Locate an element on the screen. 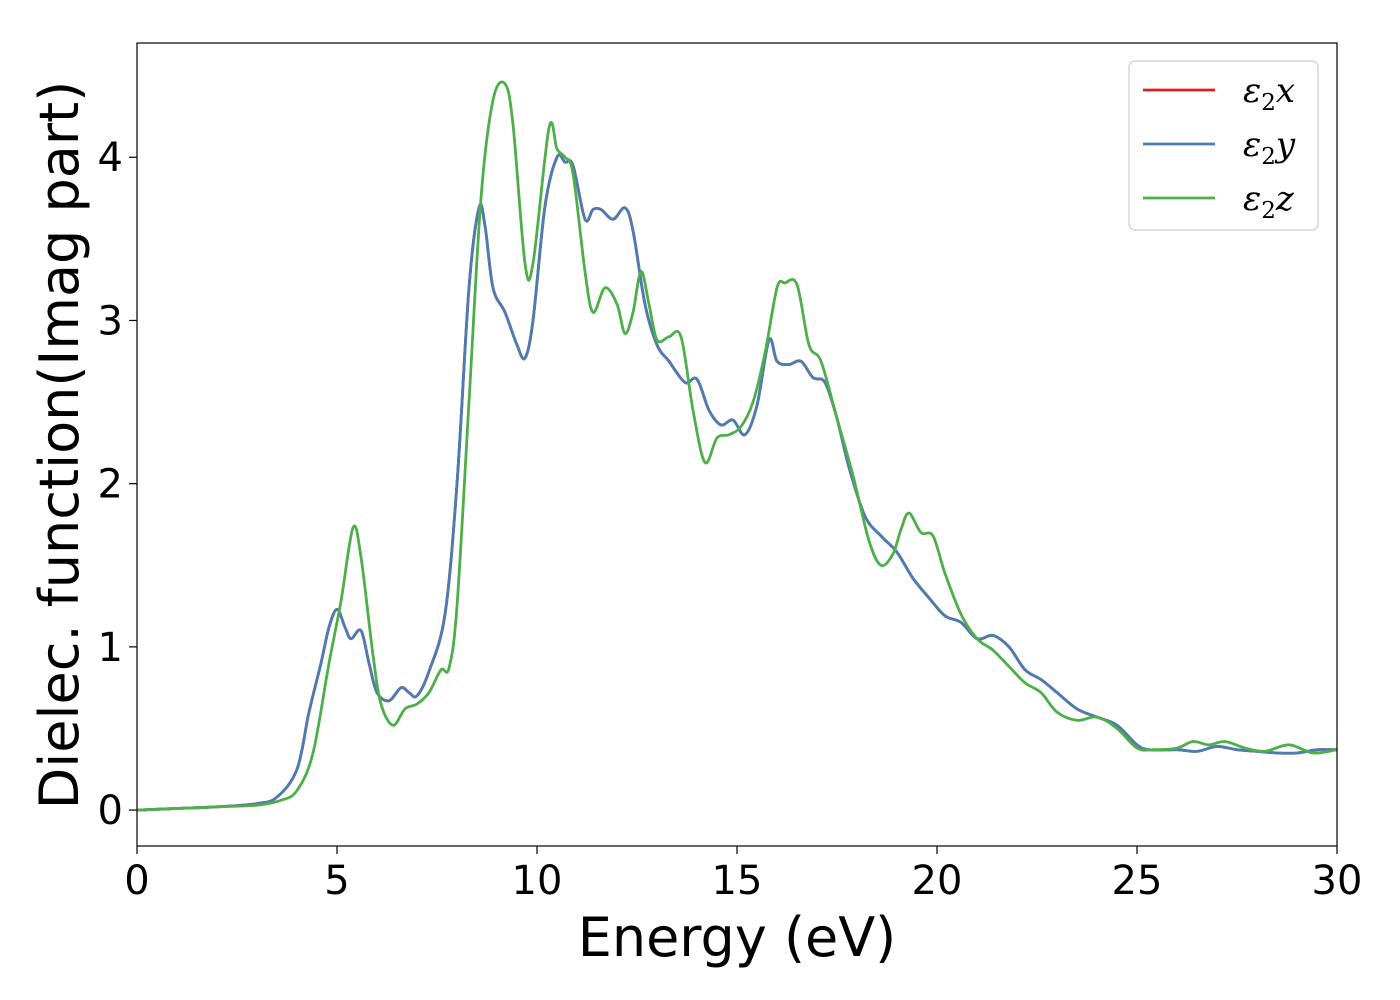  x-tick-label: 15 is located at coordinates (737, 881).